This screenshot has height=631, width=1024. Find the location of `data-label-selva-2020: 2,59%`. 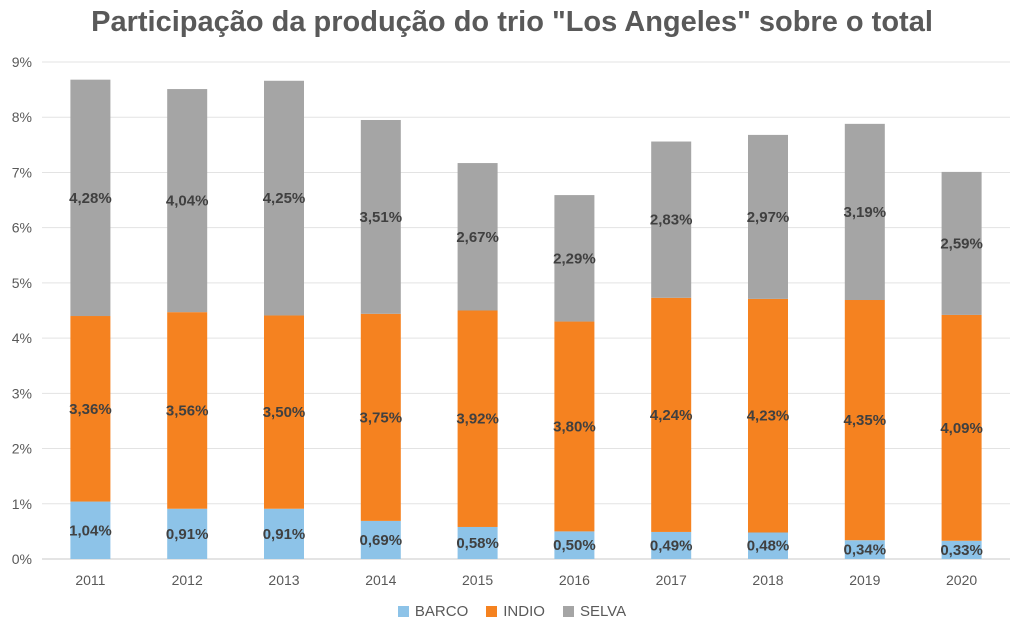

data-label-selva-2020: 2,59% is located at coordinates (961, 243).